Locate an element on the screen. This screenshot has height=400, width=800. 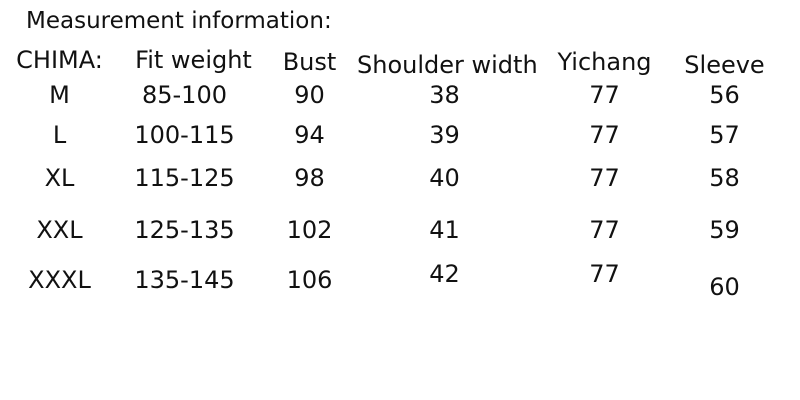
sleeve-cell: 57 is located at coordinates (724, 135).